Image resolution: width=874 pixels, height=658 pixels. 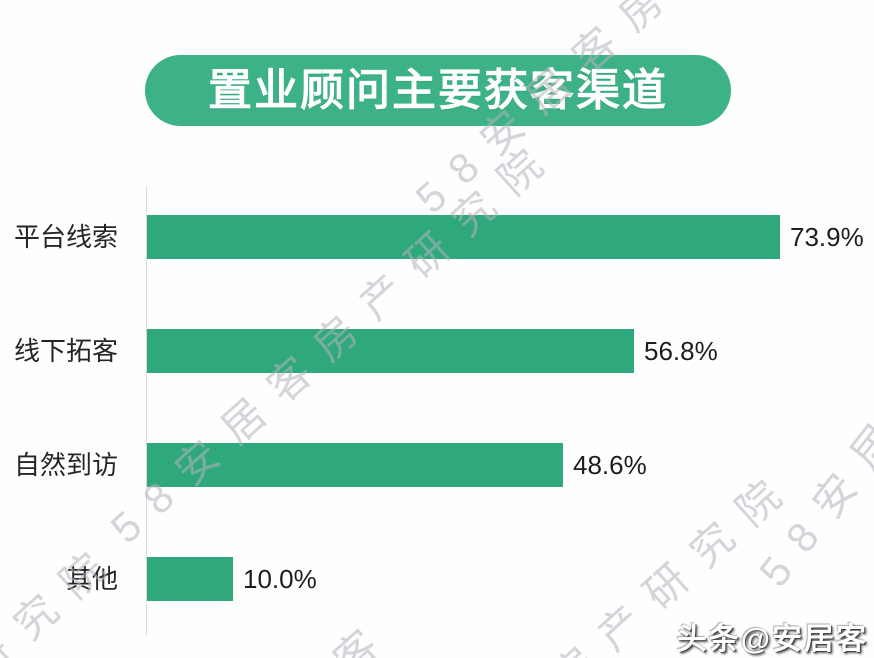 I want to click on chart-row: 线下拓客 56.8%, so click(x=437, y=351).